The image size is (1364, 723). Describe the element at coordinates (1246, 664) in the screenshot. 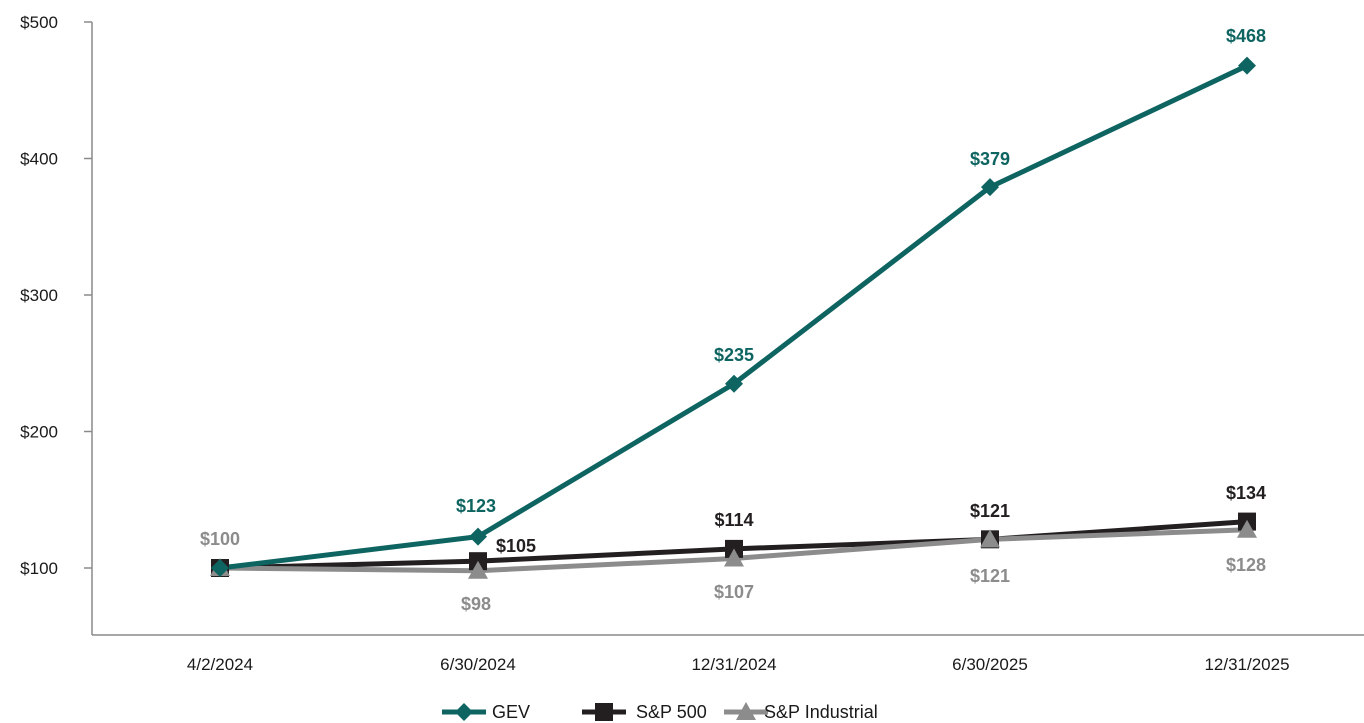

I see `x-tick-label: 12/31/2025` at that location.